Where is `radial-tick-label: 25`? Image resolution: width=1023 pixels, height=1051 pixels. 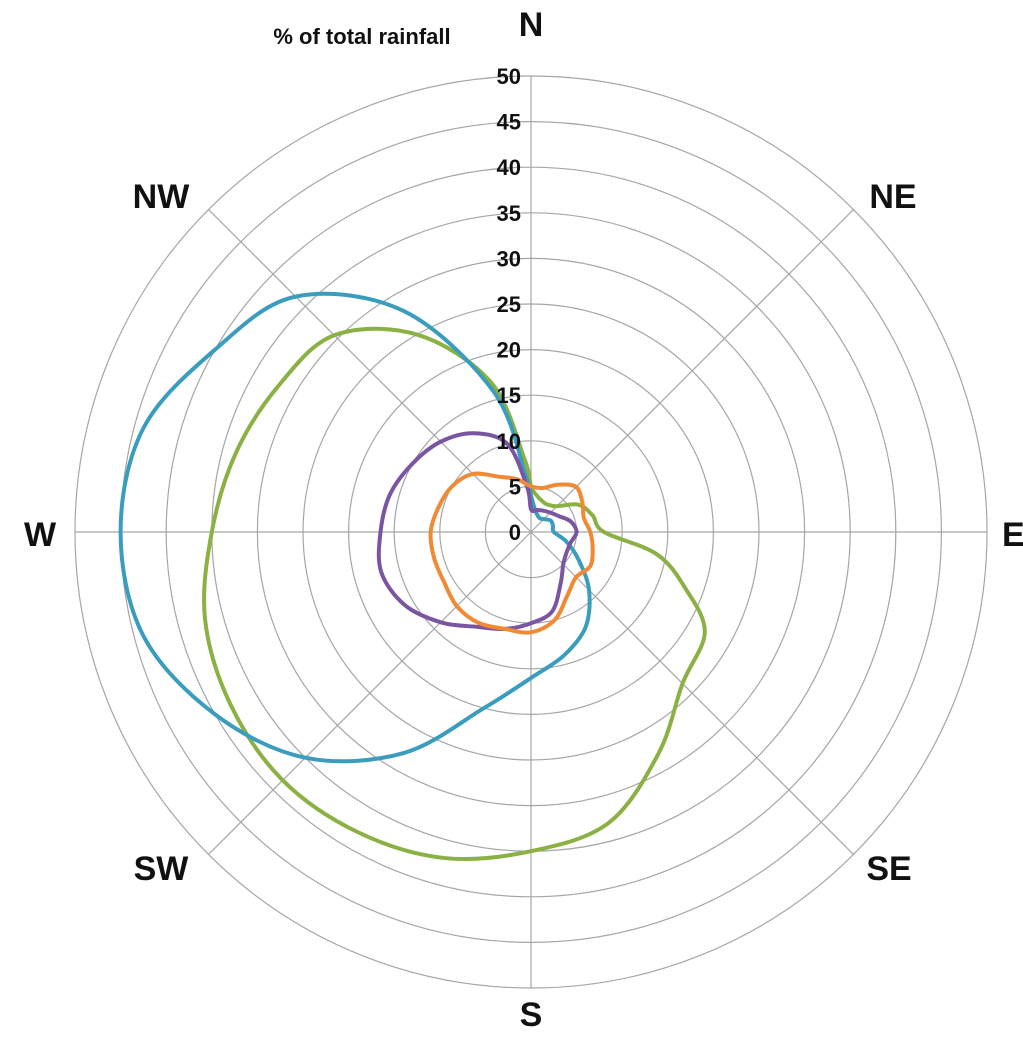
radial-tick-label: 25 is located at coordinates (509, 304).